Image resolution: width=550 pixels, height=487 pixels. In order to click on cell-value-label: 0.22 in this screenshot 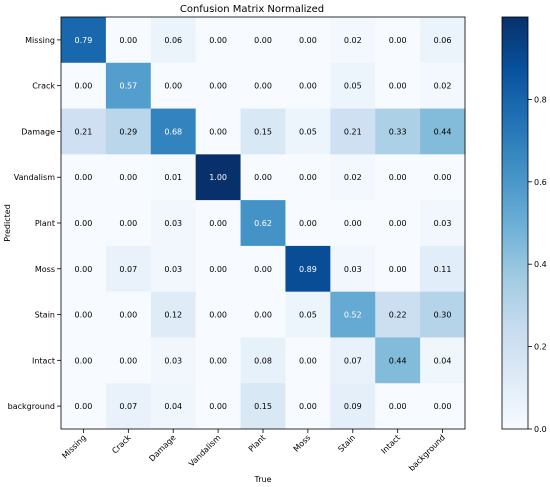, I will do `click(398, 315)`.